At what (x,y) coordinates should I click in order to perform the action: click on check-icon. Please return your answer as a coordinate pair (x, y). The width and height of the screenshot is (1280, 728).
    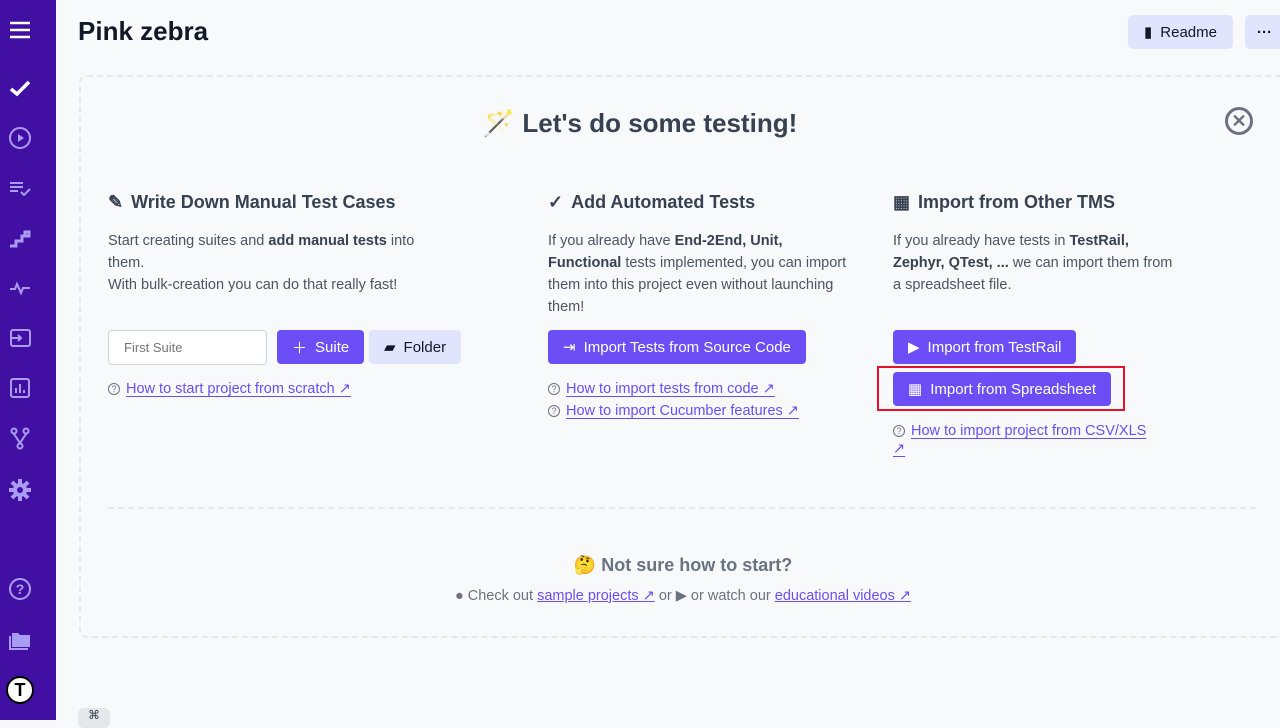
    Looking at the image, I should click on (20, 88).